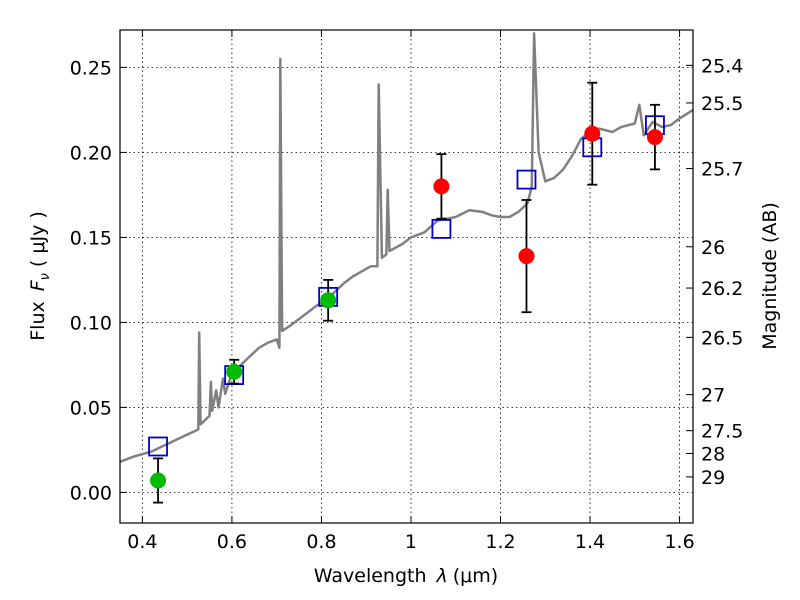  Describe the element at coordinates (722, 104) in the screenshot. I see `y2-tick-label: 25.5` at that location.